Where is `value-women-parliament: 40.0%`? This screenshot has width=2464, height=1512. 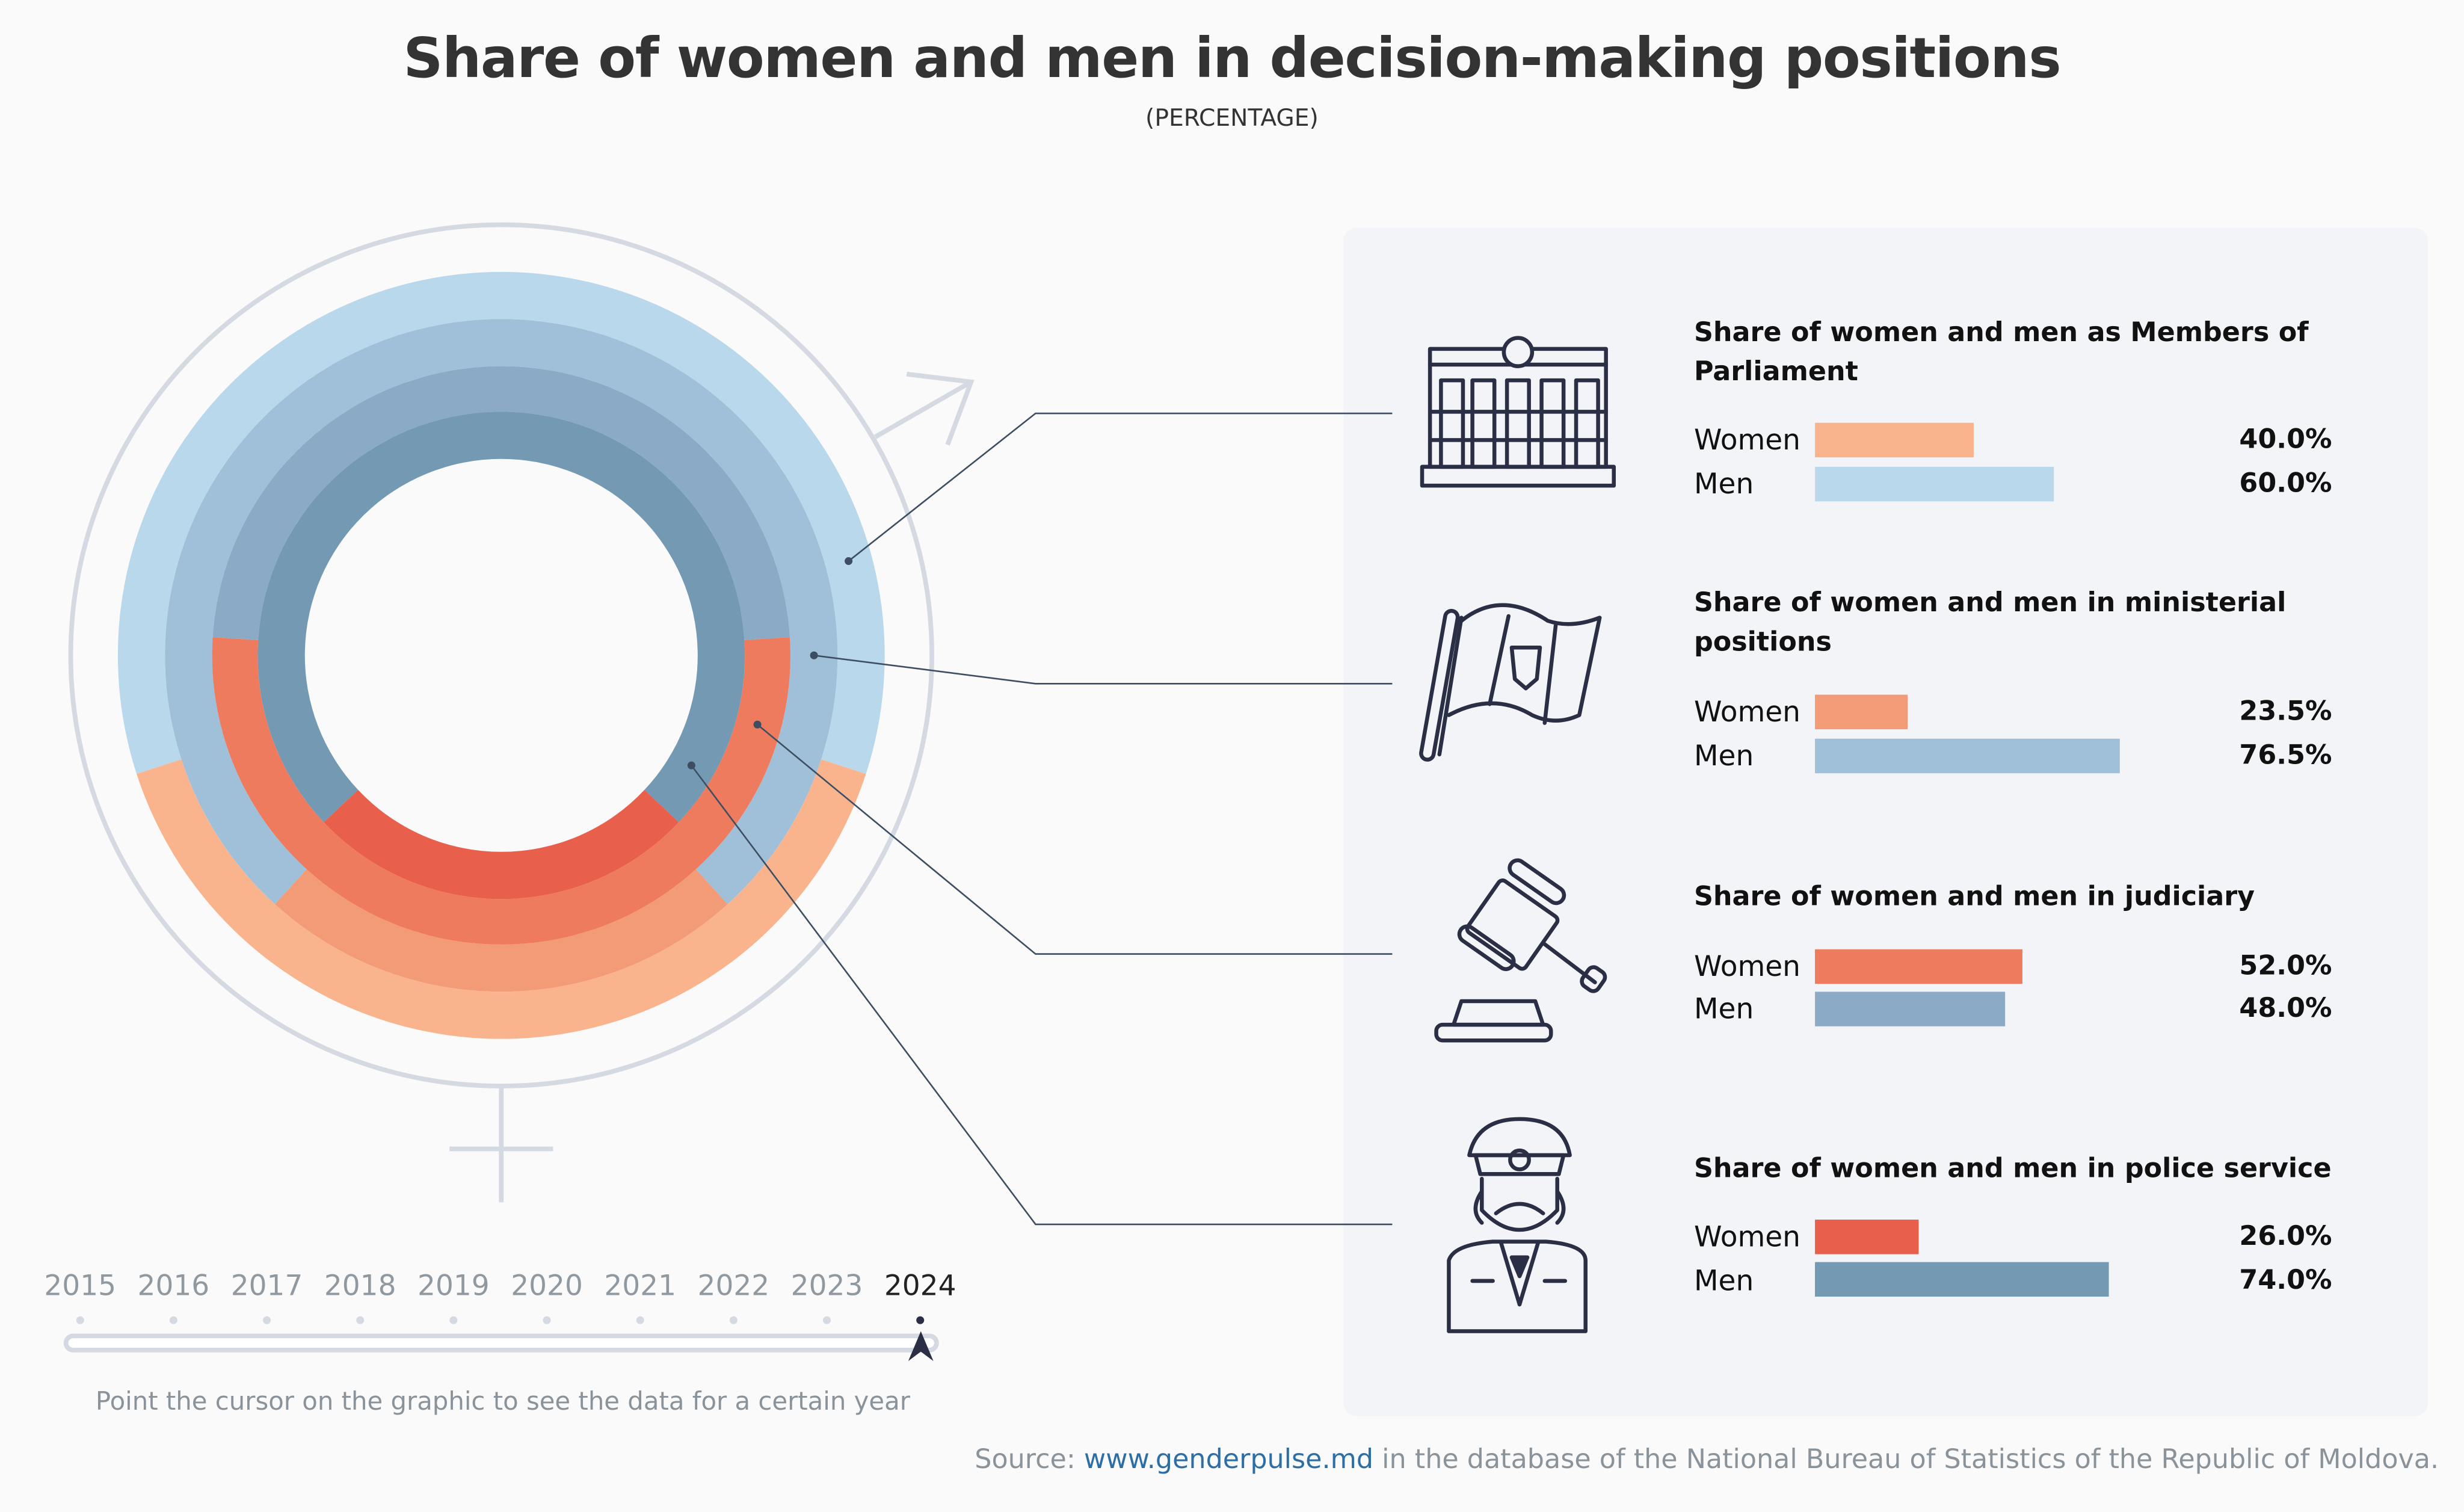
value-women-parliament: 40.0% is located at coordinates (2285, 440).